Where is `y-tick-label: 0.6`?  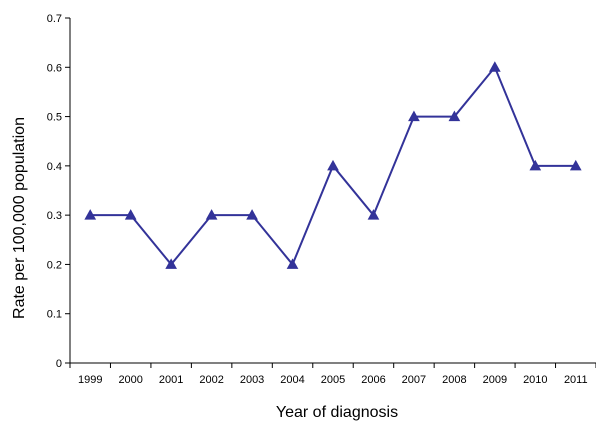
y-tick-label: 0.6 is located at coordinates (54, 68).